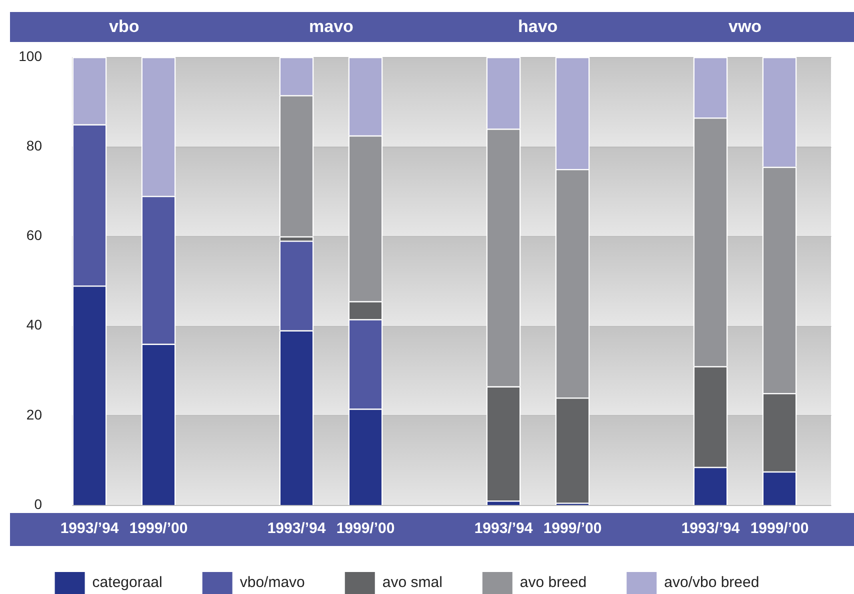 The width and height of the screenshot is (854, 594). I want to click on text: vwo, so click(745, 27).